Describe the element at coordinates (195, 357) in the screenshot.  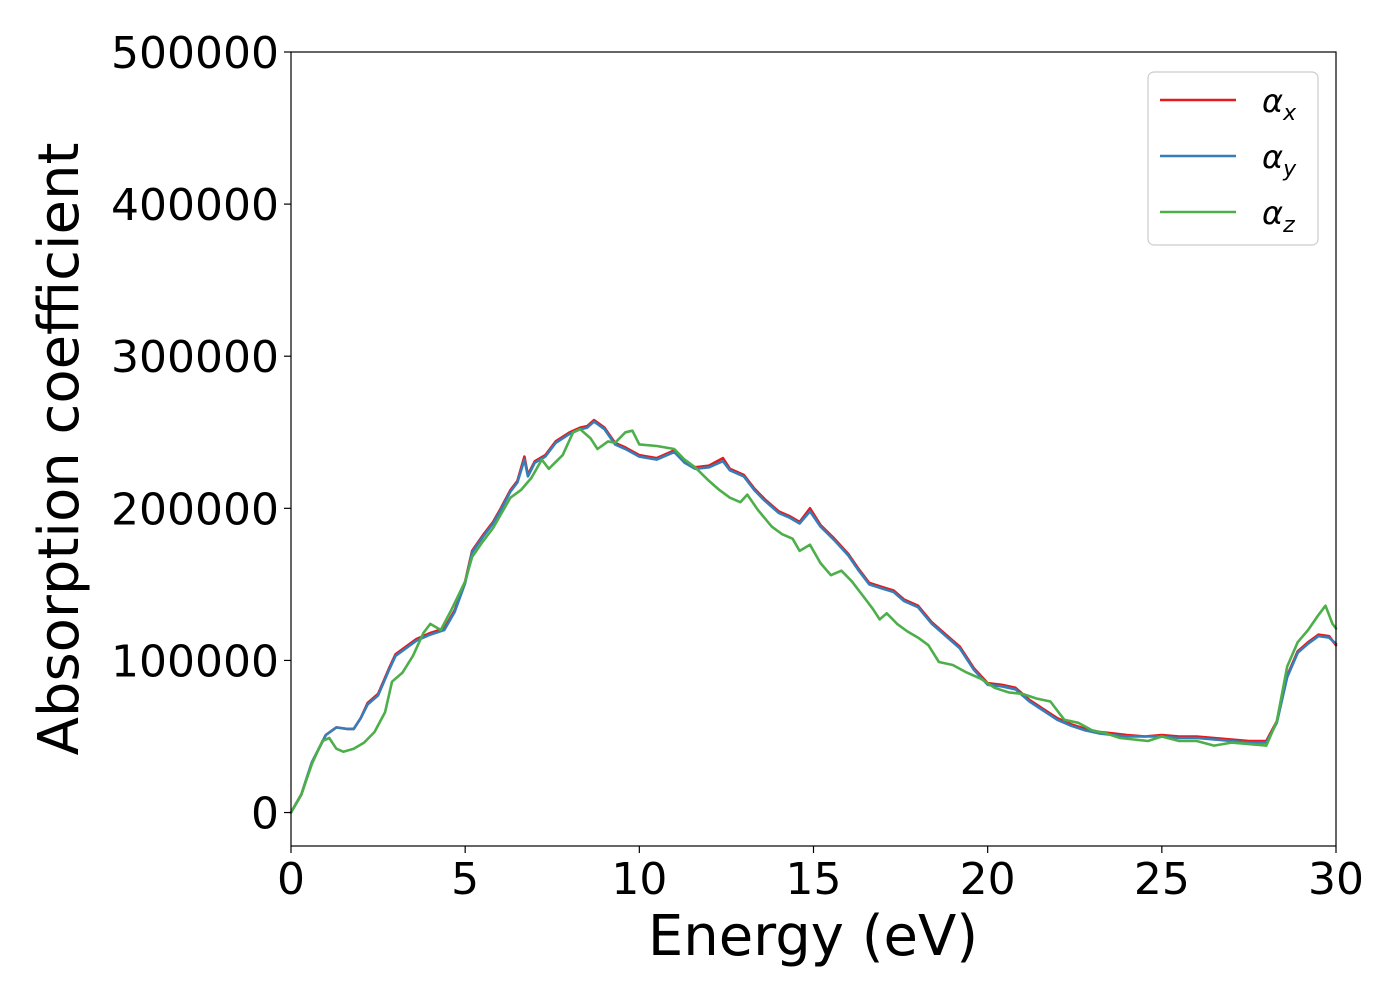
I see `y-tick-label: 300000` at that location.